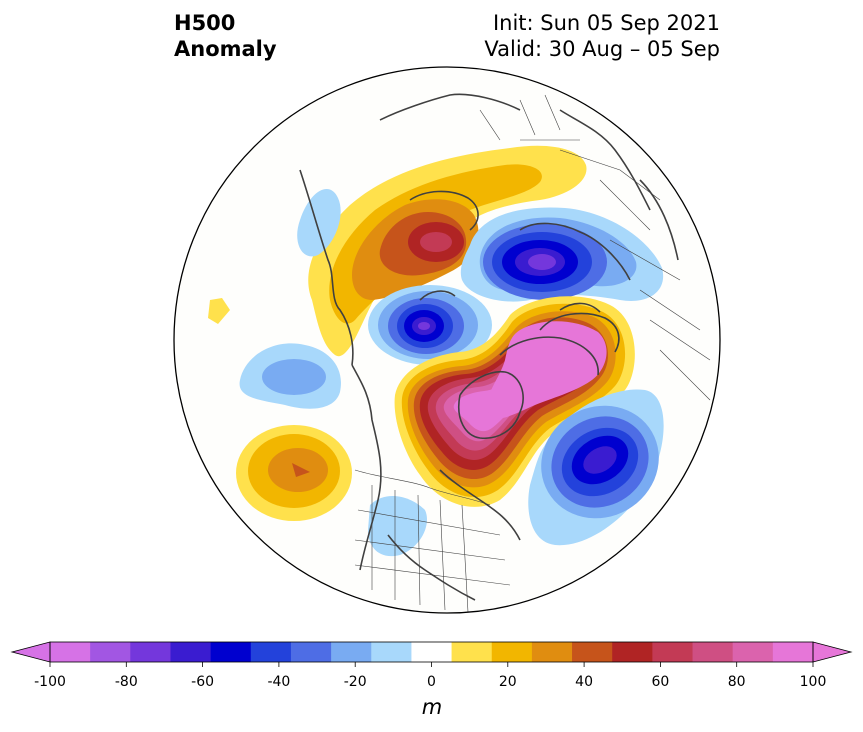  Describe the element at coordinates (225, 36) in the screenshot. I see `chart-title-left: H500 Anomaly` at that location.